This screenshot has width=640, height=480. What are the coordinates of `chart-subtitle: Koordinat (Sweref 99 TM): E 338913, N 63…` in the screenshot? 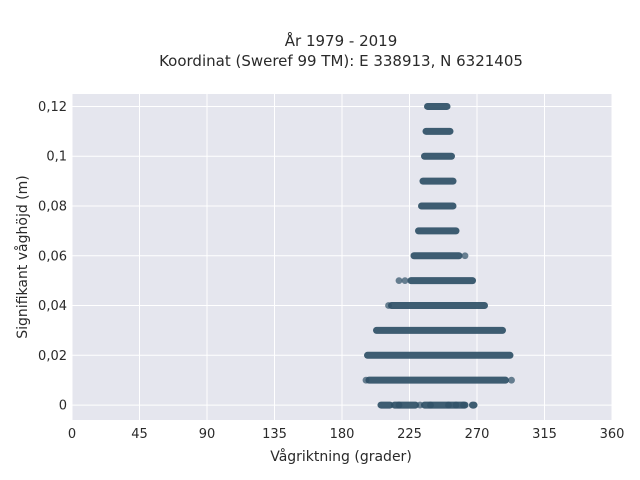 It's located at (341, 61).